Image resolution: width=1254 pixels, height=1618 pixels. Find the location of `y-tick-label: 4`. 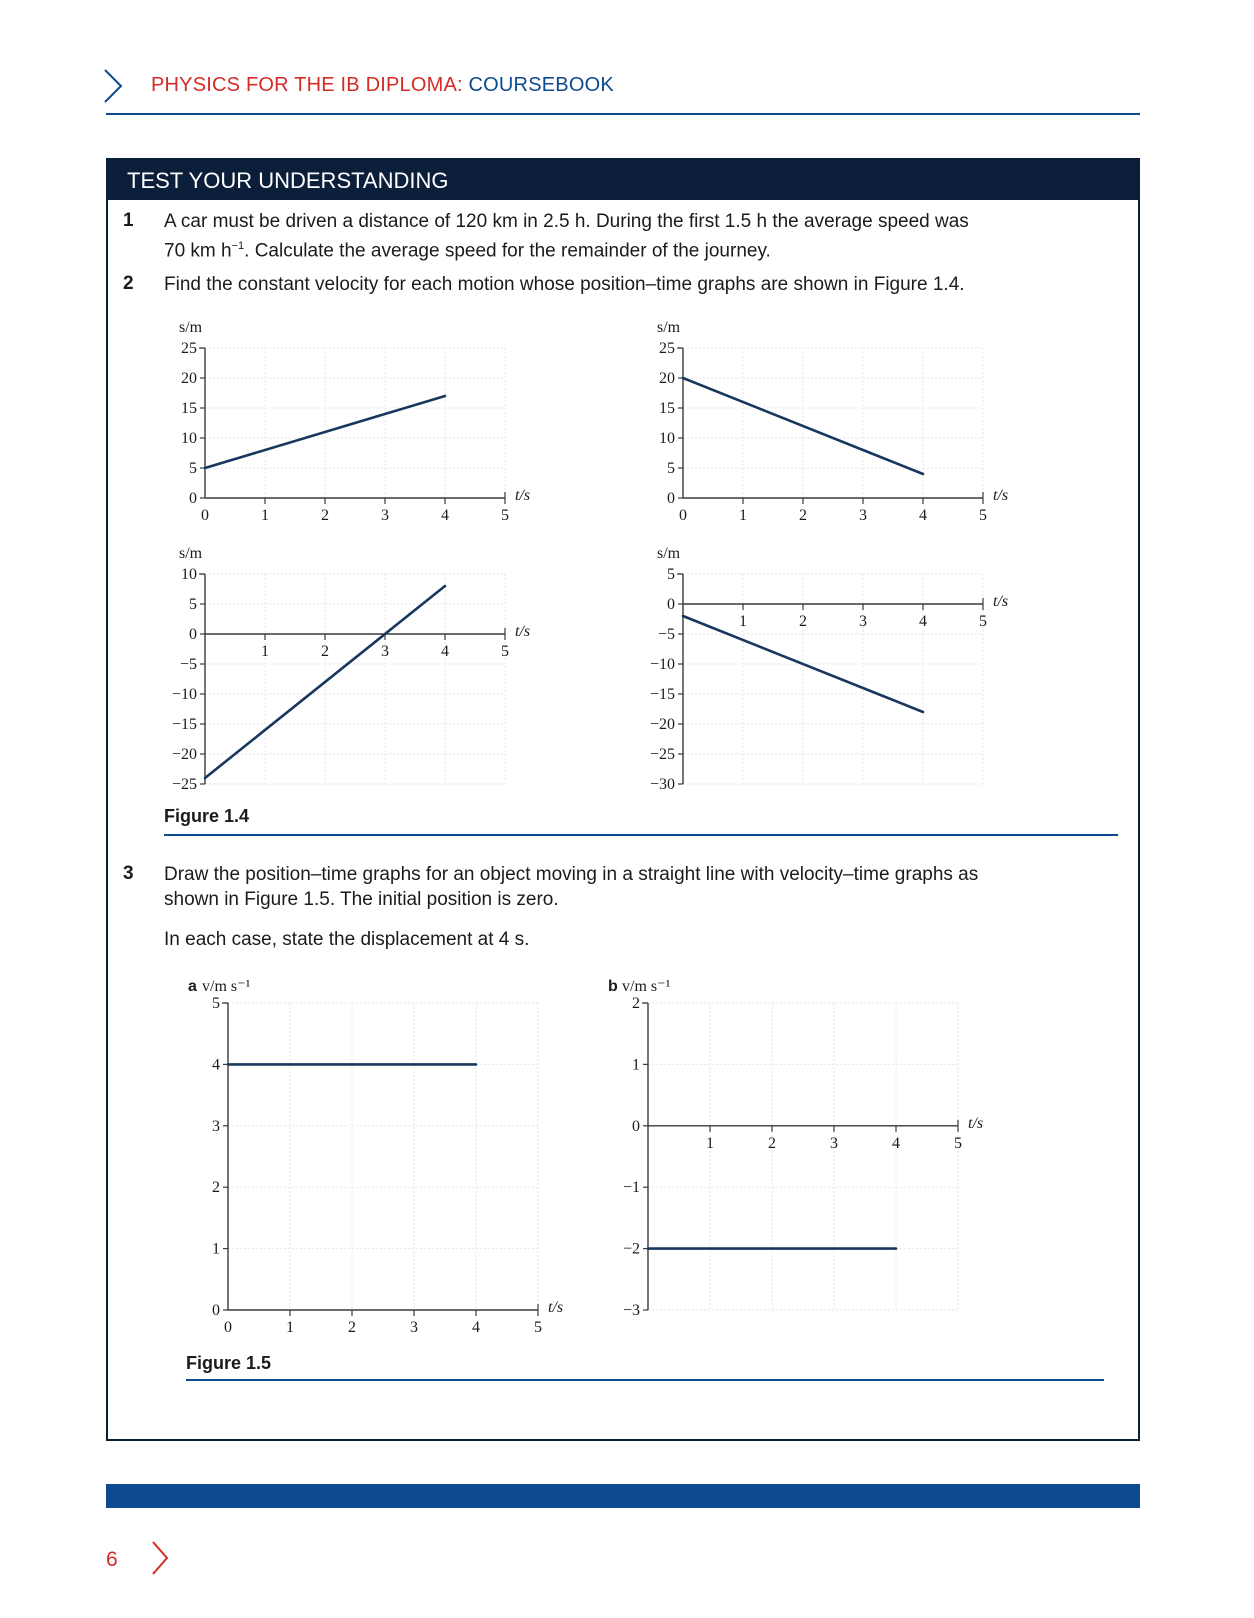

y-tick-label: 4 is located at coordinates (216, 1064).